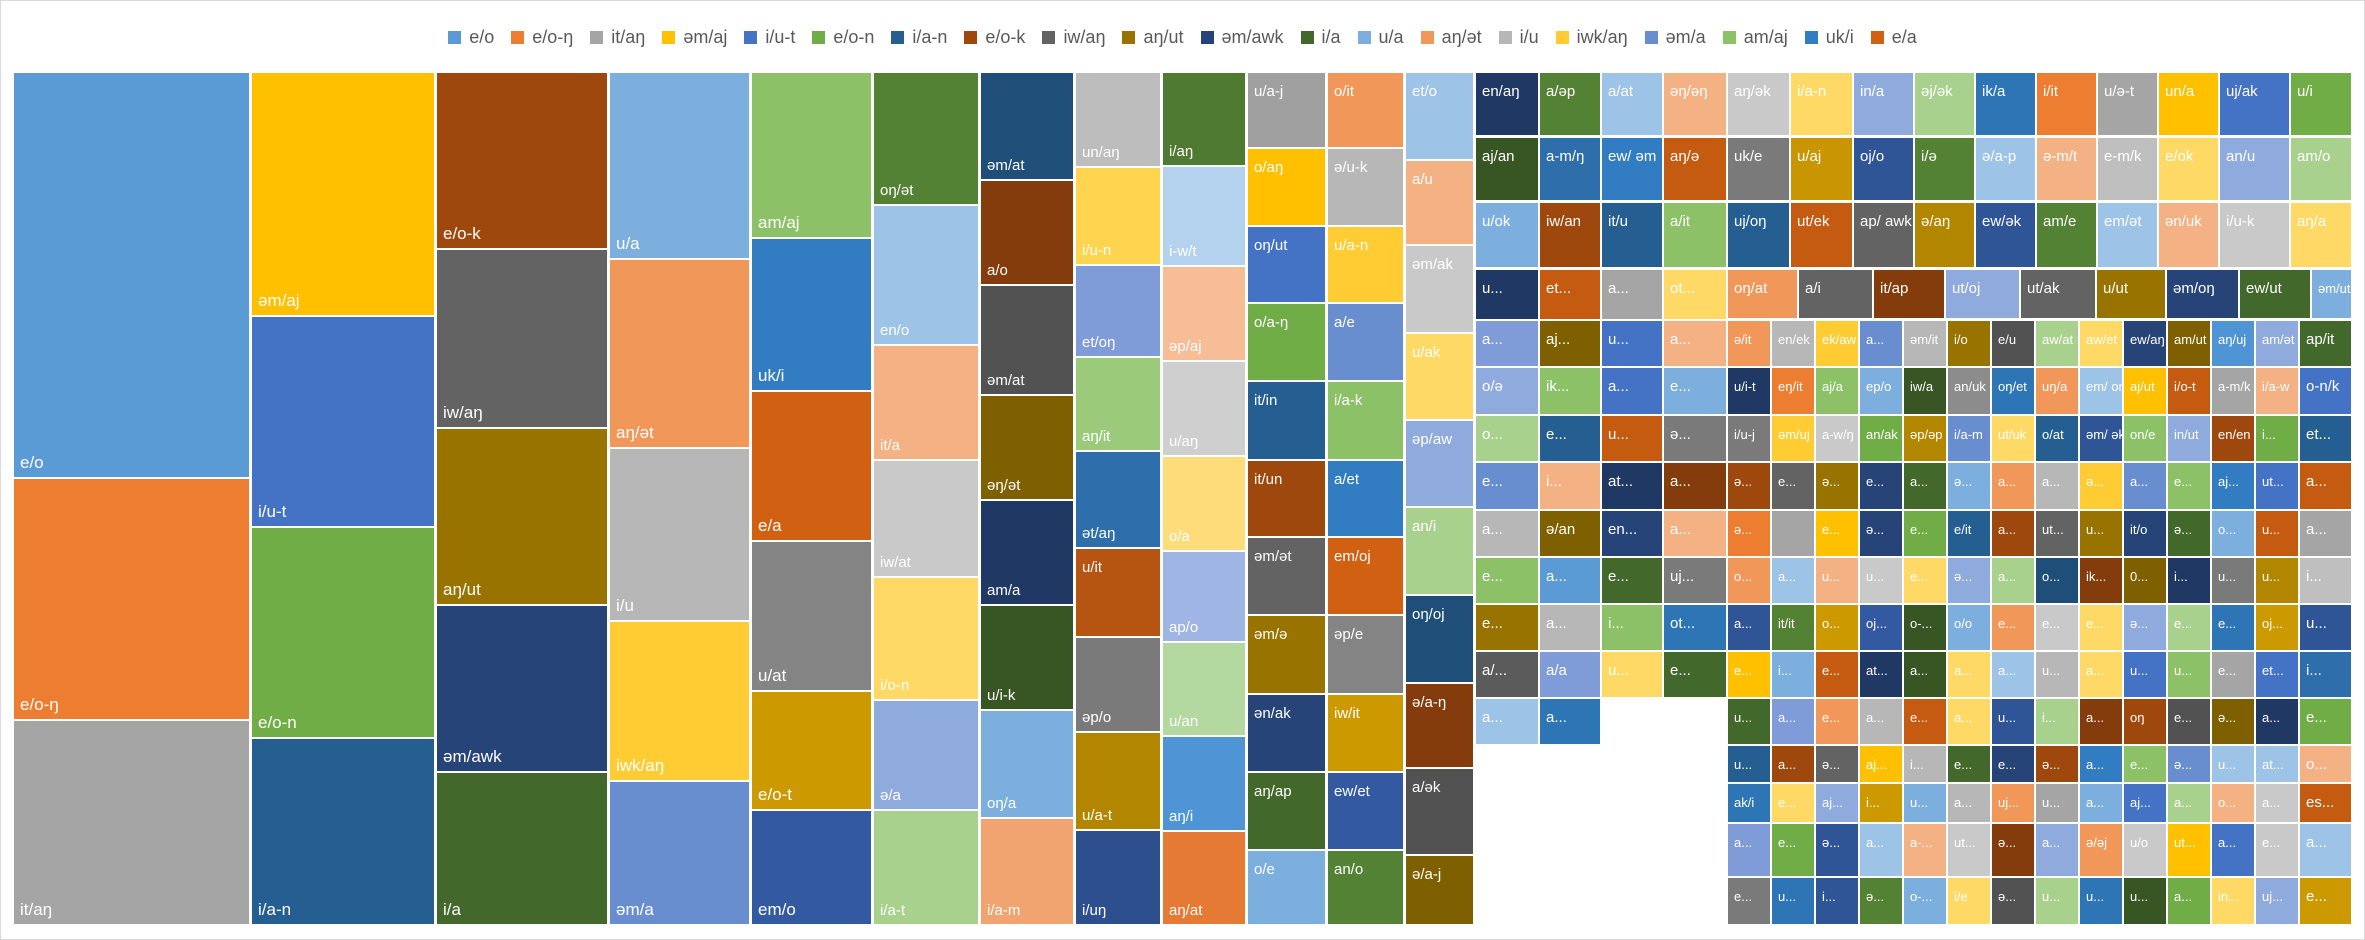  Describe the element at coordinates (1422, 179) in the screenshot. I see `treemap-label: a/u` at that location.